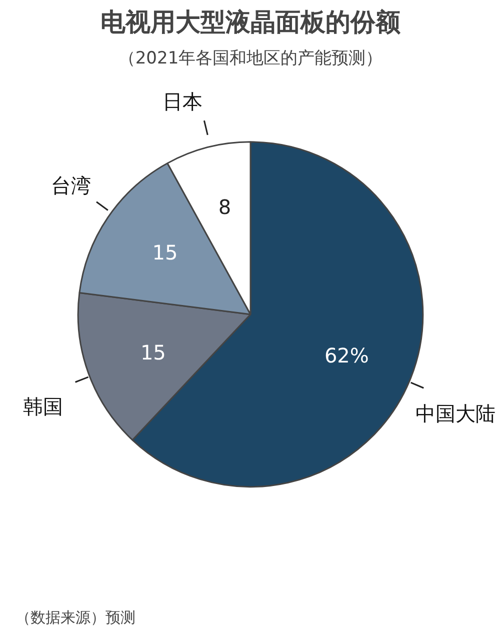 This screenshot has height=631, width=500. What do you see at coordinates (76, 617) in the screenshot?
I see `text: （数据来源）预测` at bounding box center [76, 617].